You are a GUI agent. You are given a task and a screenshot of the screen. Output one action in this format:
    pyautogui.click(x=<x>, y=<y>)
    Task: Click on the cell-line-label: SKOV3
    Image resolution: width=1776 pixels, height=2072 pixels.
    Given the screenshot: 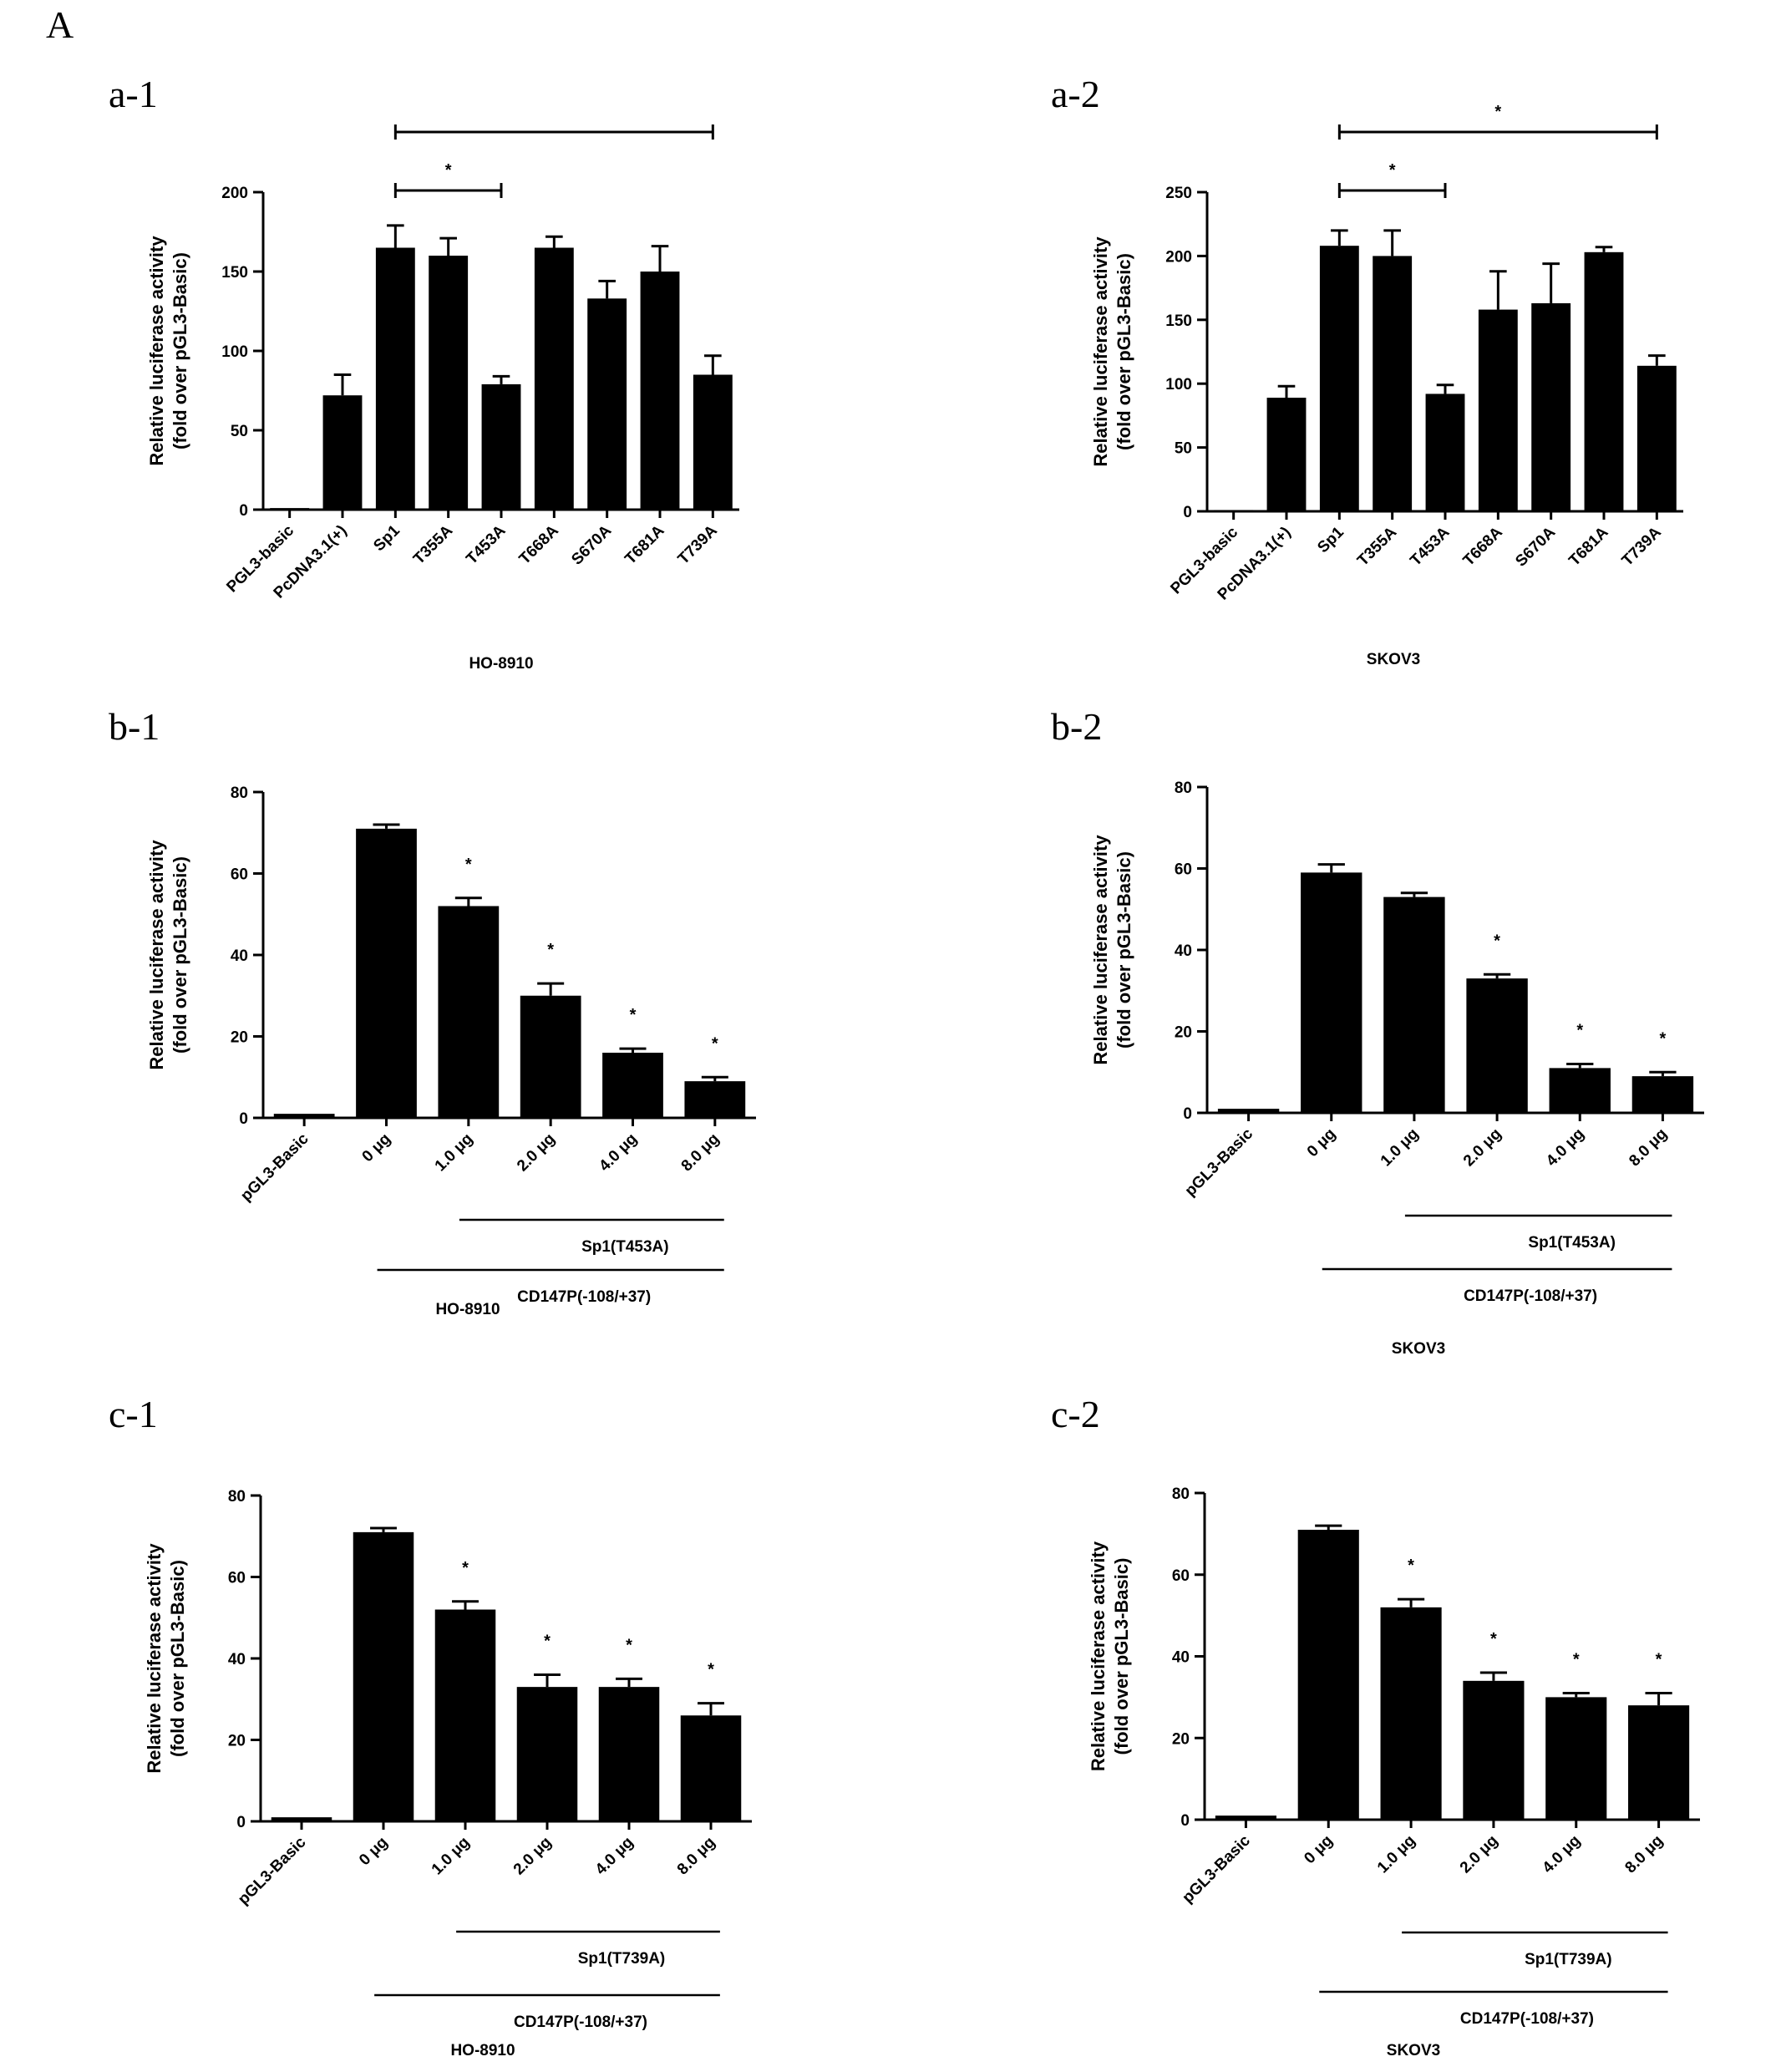 What is the action you would take?
    pyautogui.click(x=1413, y=2050)
    